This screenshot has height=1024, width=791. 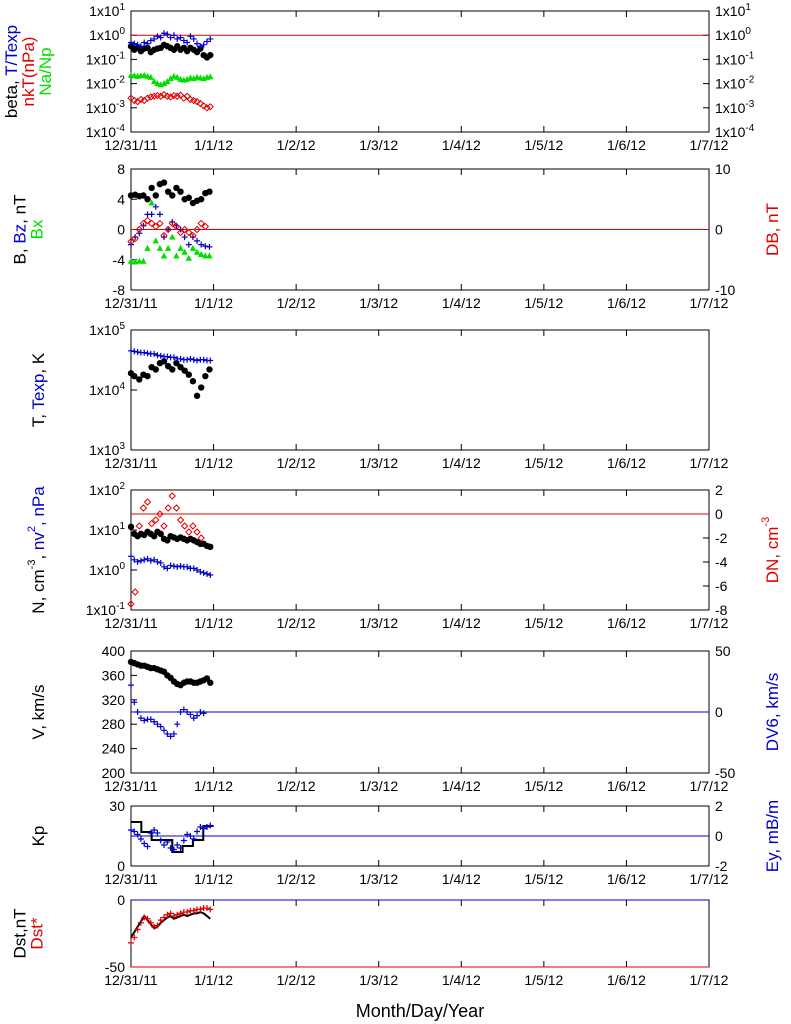 I want to click on y-axis-title-line: Dst*, so click(x=36, y=933).